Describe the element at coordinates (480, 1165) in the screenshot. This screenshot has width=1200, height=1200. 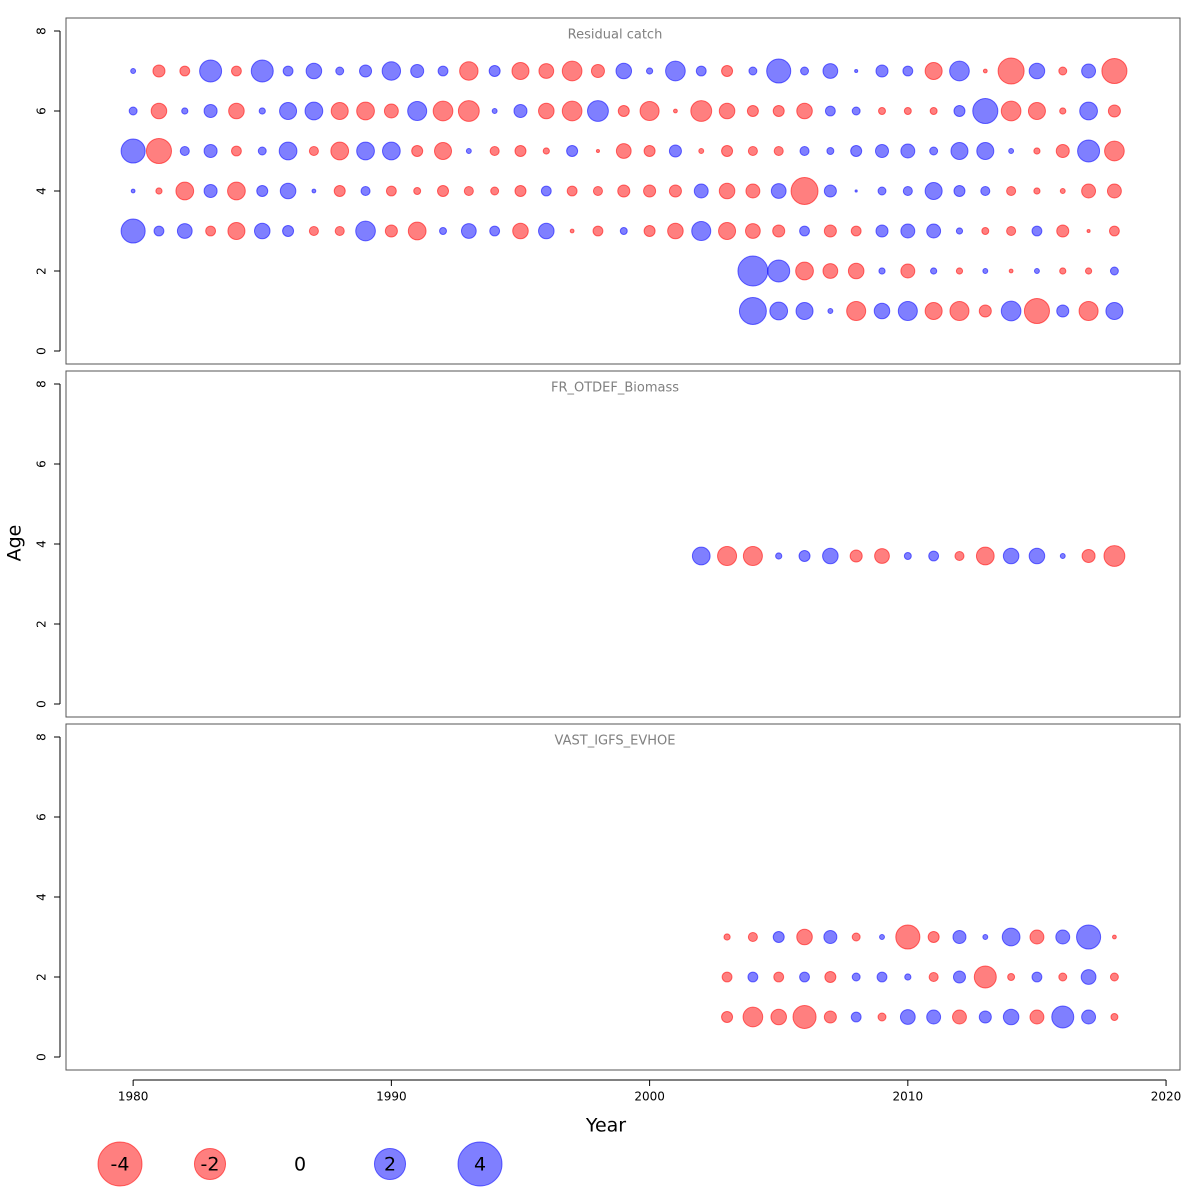
I see `legend-label: 4` at that location.